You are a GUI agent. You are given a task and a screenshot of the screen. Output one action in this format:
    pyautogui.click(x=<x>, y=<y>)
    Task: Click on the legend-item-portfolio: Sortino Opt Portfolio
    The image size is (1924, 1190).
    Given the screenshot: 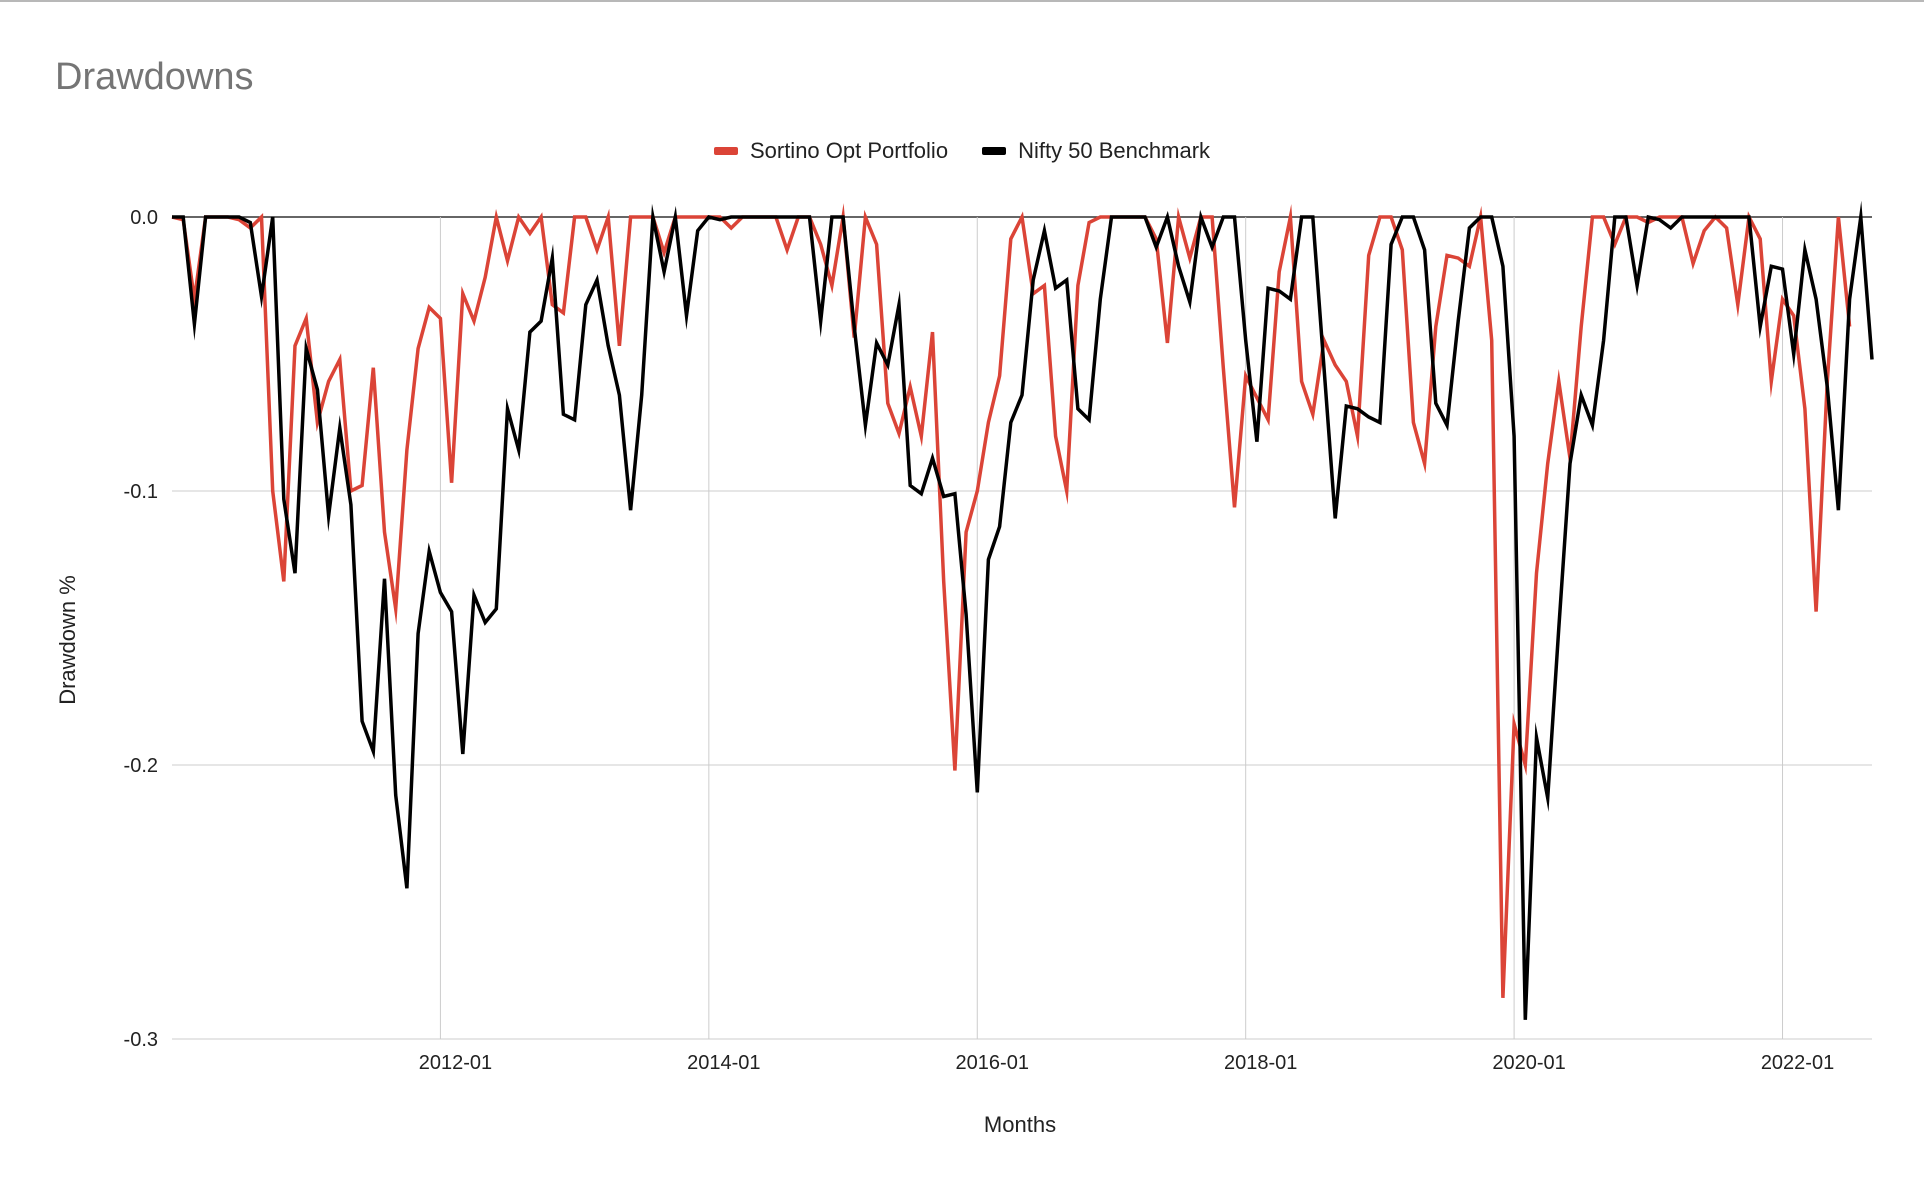 What is the action you would take?
    pyautogui.click(x=831, y=151)
    